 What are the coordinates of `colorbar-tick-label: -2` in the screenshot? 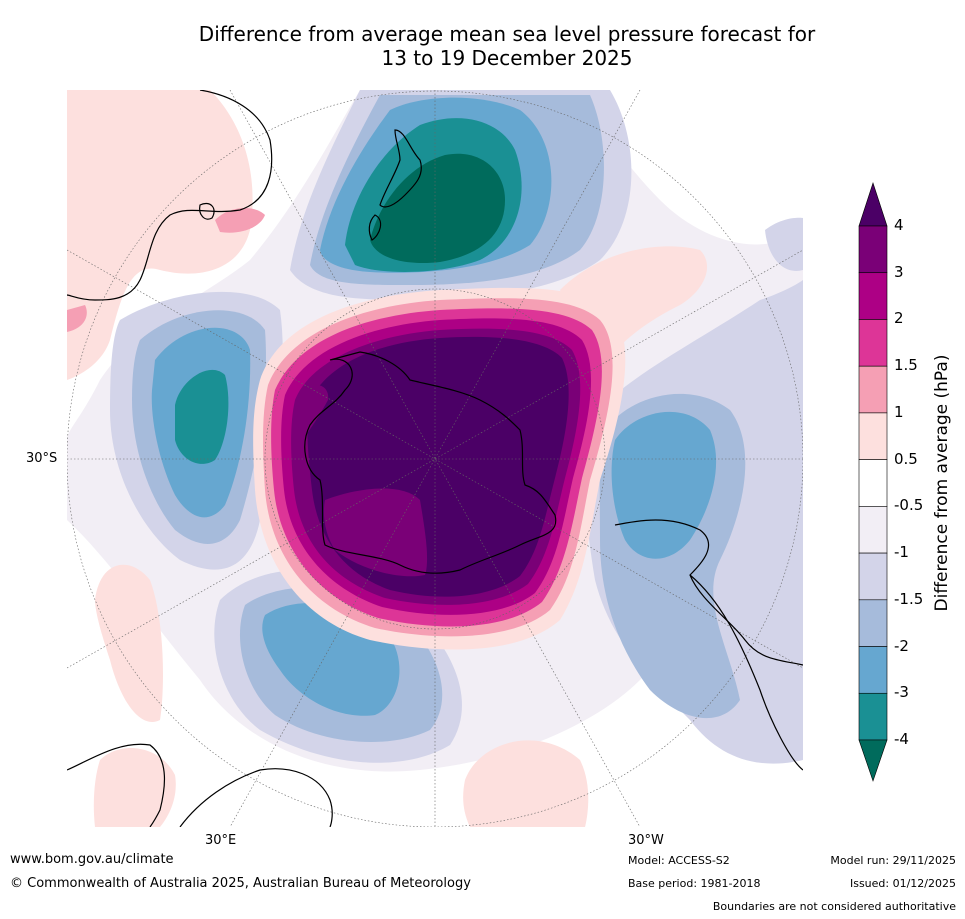 It's located at (901, 645).